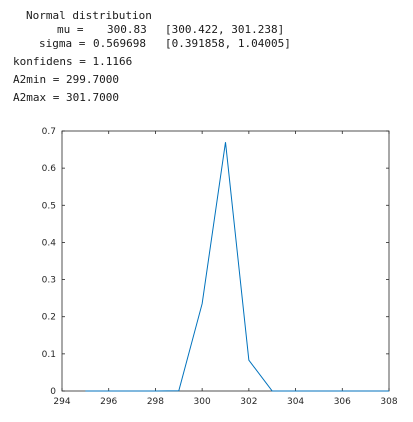 Image resolution: width=413 pixels, height=422 pixels. I want to click on sigma-label: sigma =, so click(62, 43).